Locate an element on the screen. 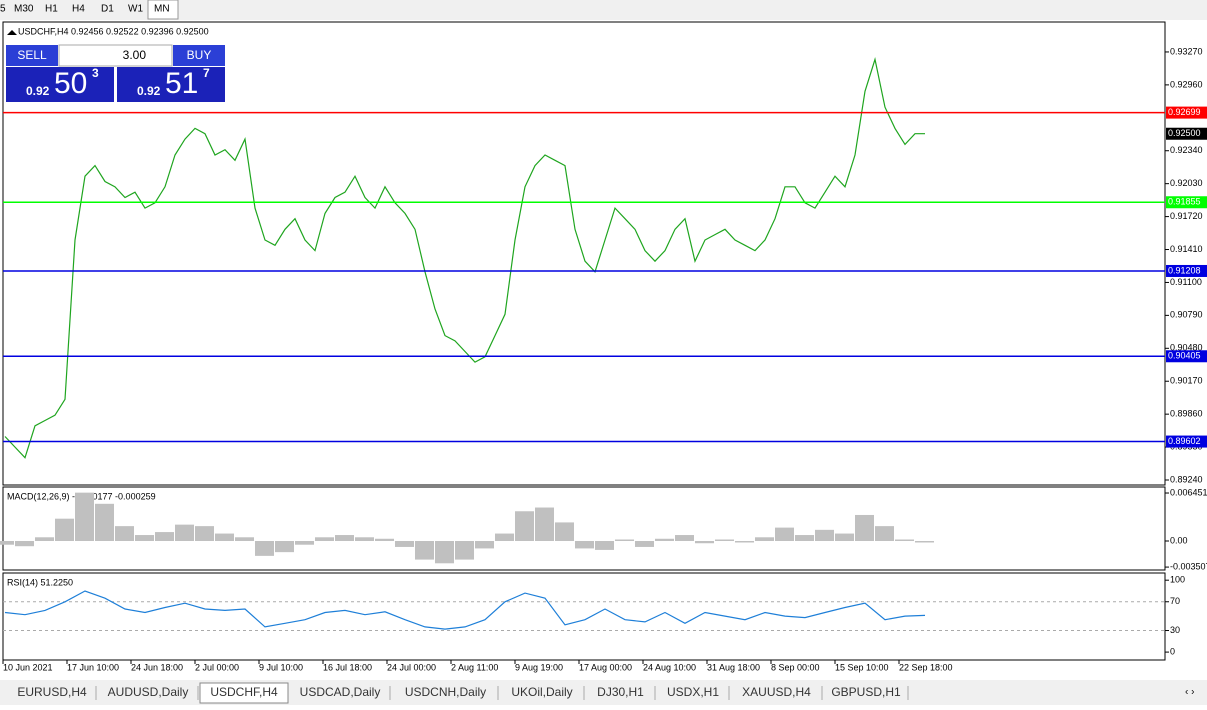  tab-label: DJ30,H1 is located at coordinates (620, 692).